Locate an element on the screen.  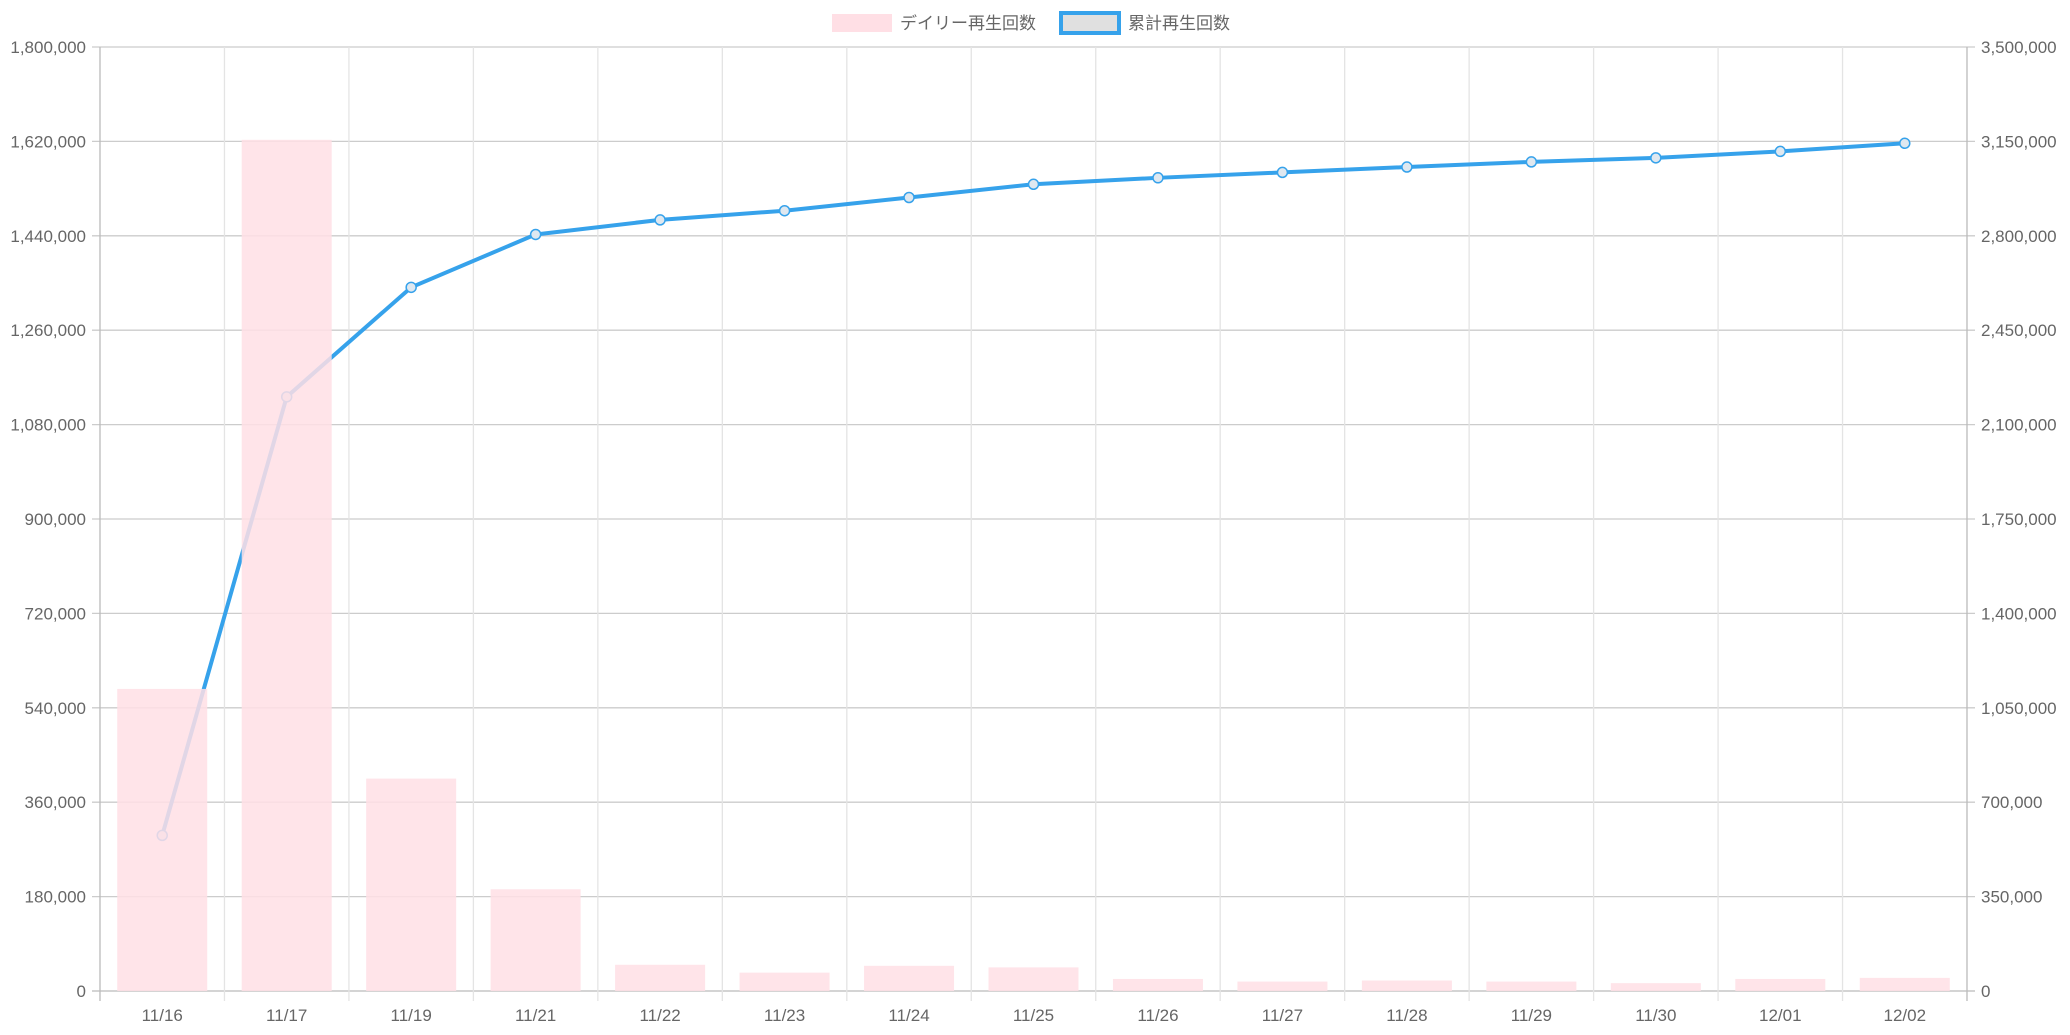
legend-label-daily: デイリー再生回数 is located at coordinates (968, 23).